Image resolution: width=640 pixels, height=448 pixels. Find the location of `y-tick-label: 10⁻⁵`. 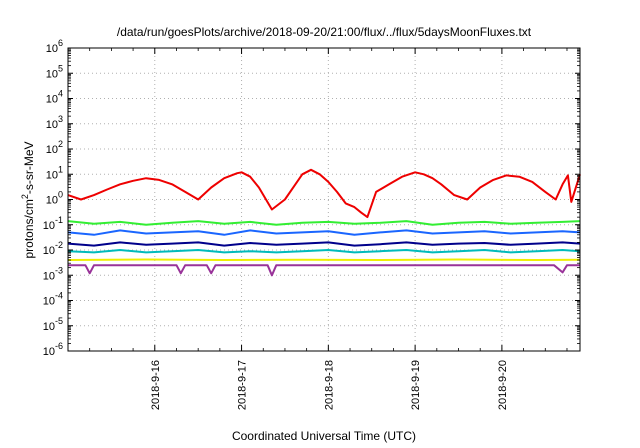

y-tick-label: 10⁻⁵ is located at coordinates (53, 324).